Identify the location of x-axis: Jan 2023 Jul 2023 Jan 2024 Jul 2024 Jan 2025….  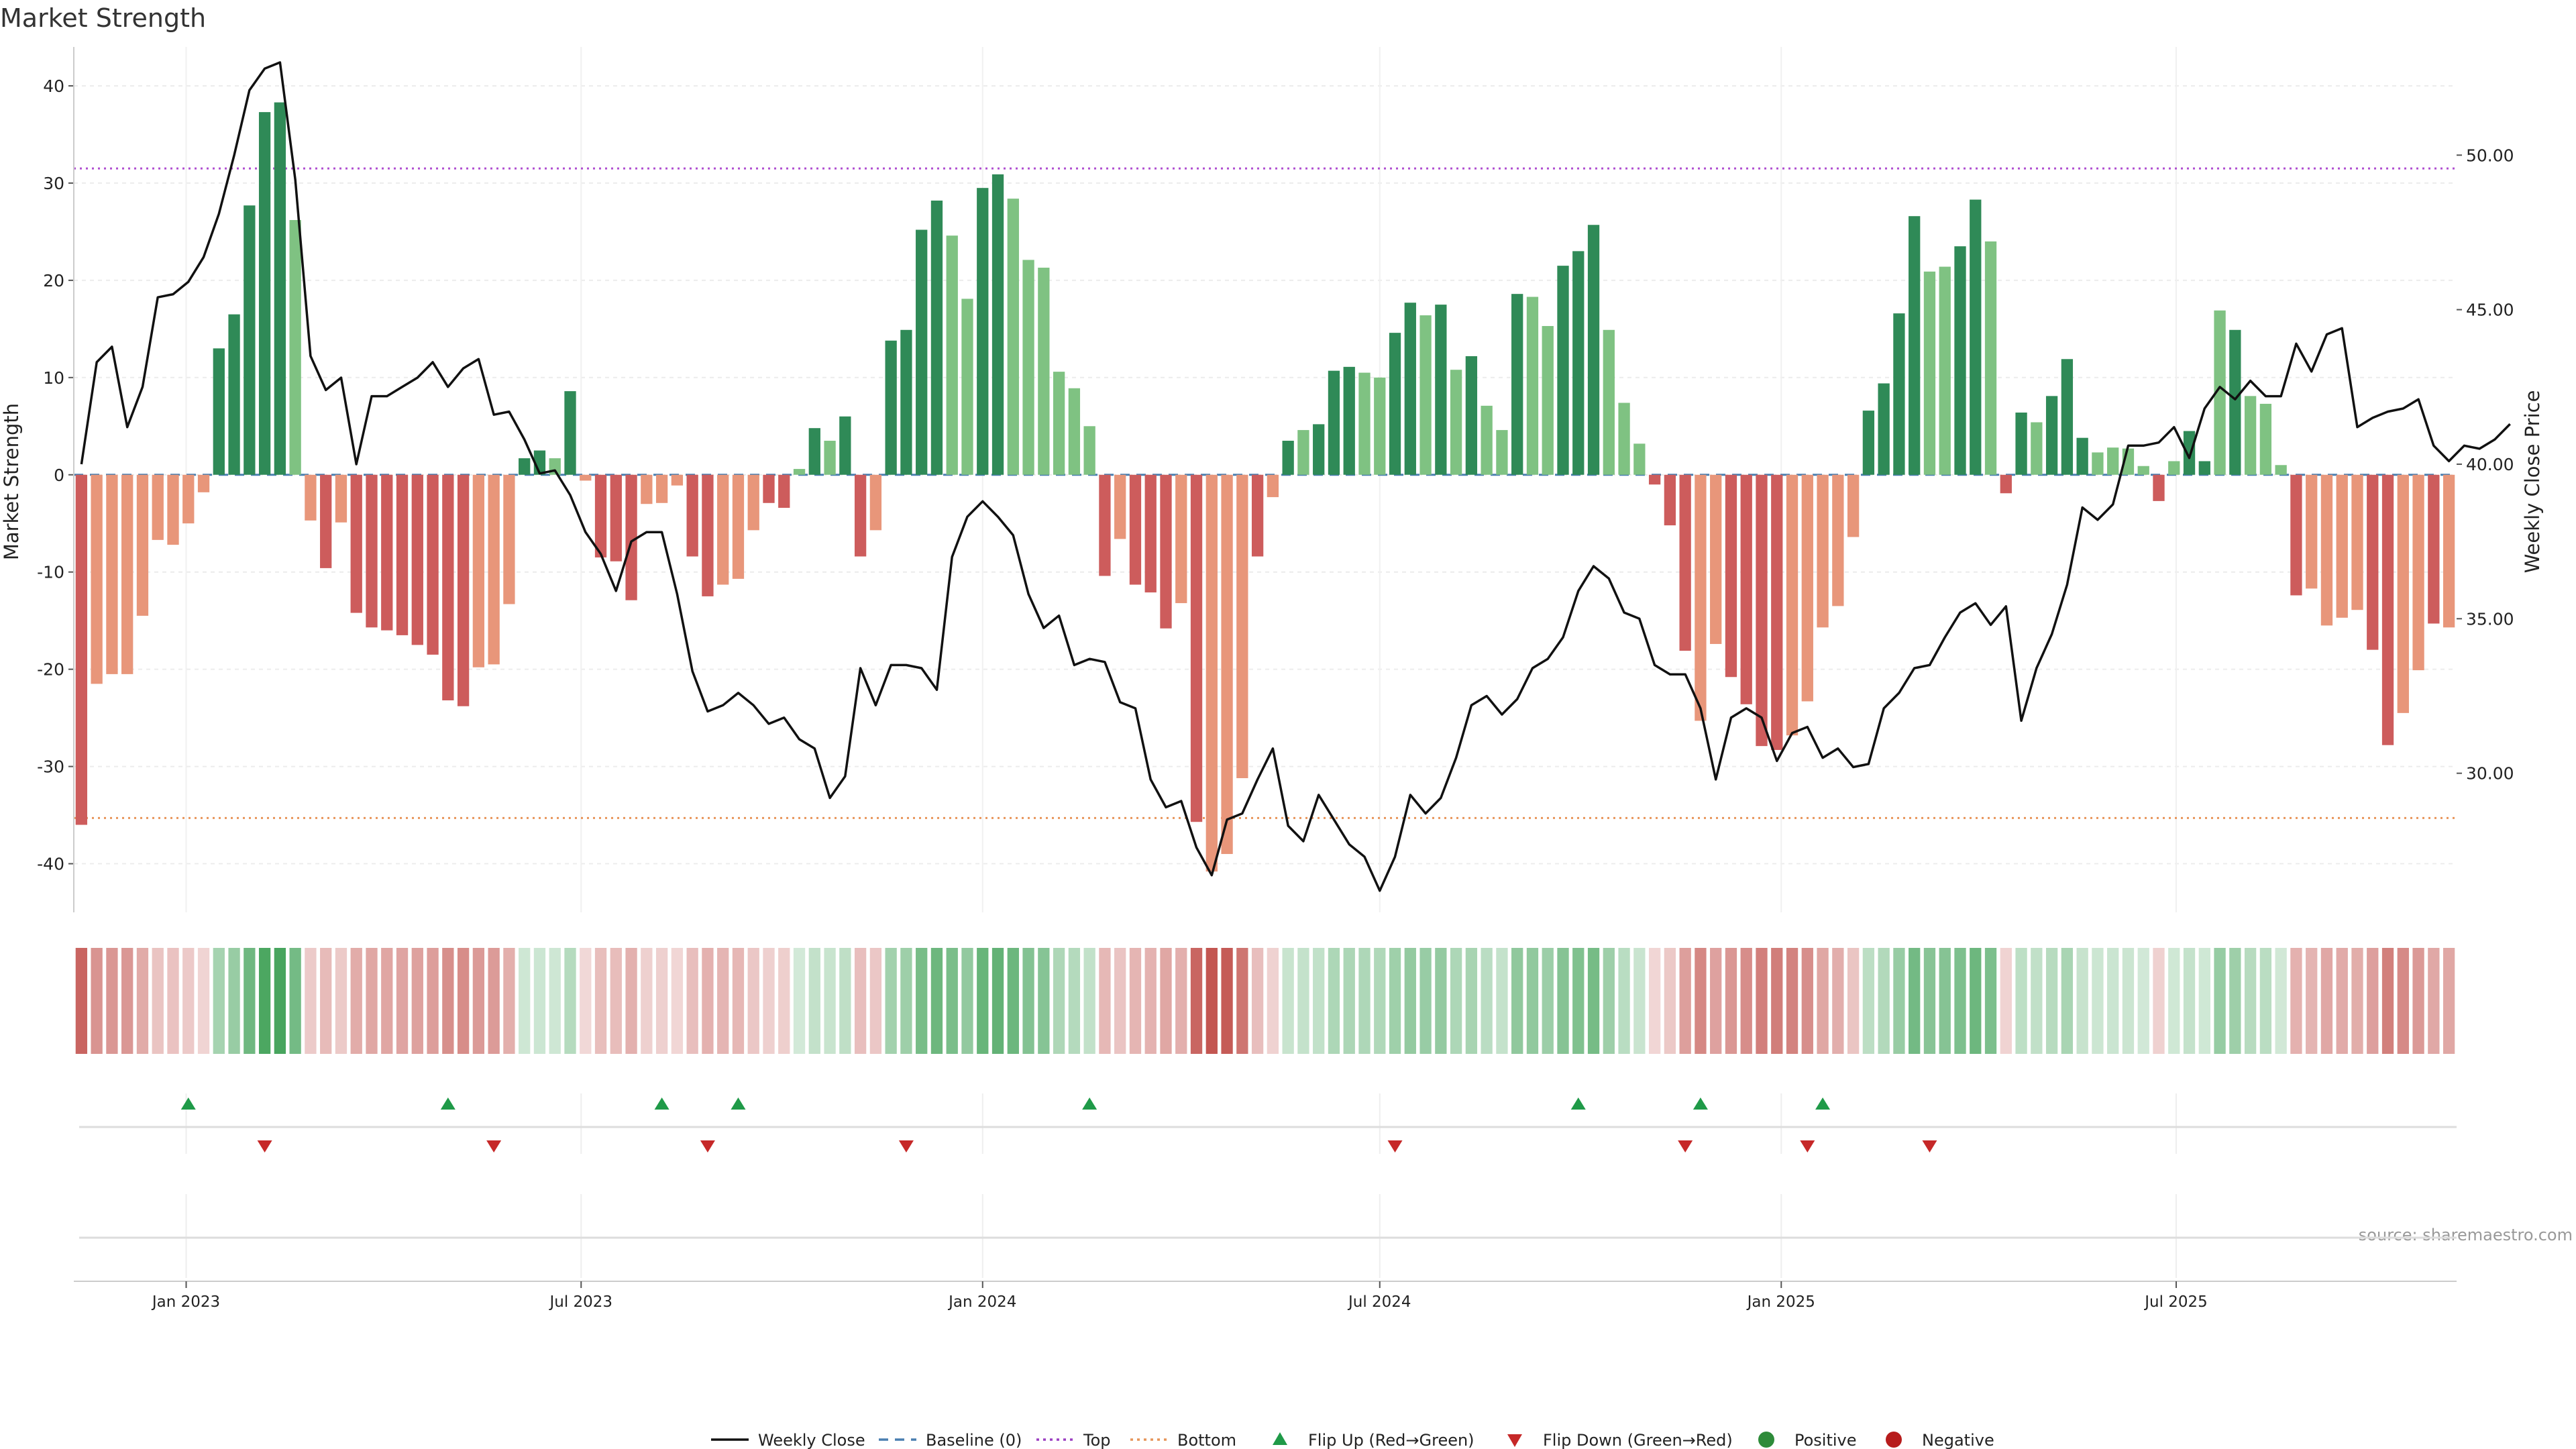
(1265, 1296).